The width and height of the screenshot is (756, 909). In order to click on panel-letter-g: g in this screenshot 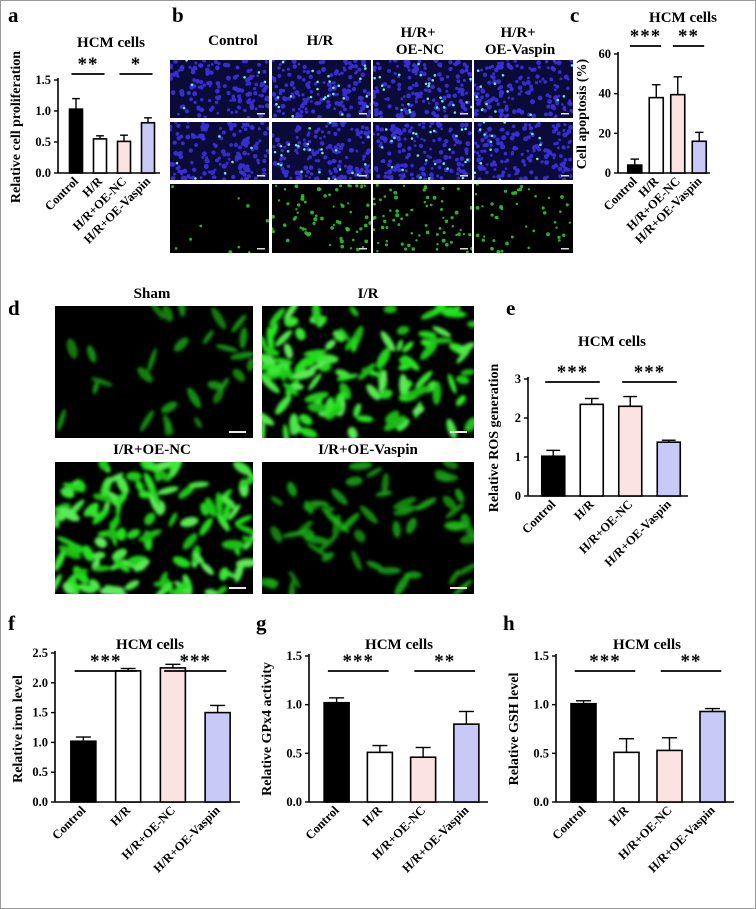, I will do `click(261, 623)`.